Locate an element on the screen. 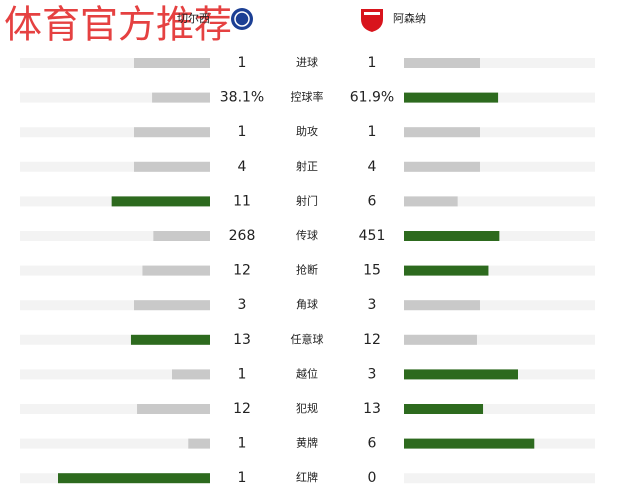 The image size is (617, 500). watermark: 体育官方推荐 is located at coordinates (118, 25).